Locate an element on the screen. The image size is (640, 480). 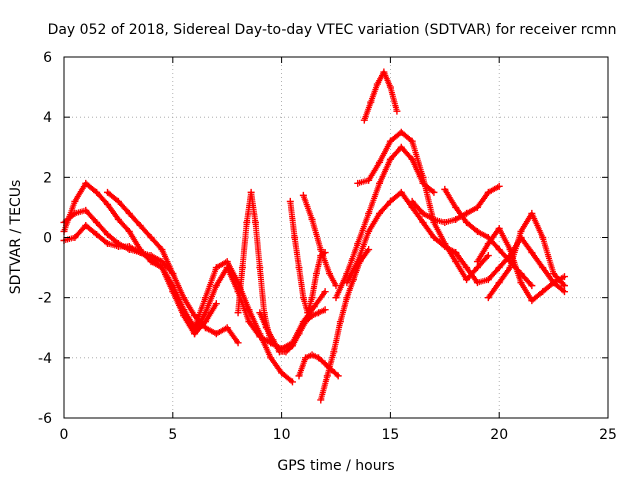
x-tick-label: 5 is located at coordinates (172, 435).